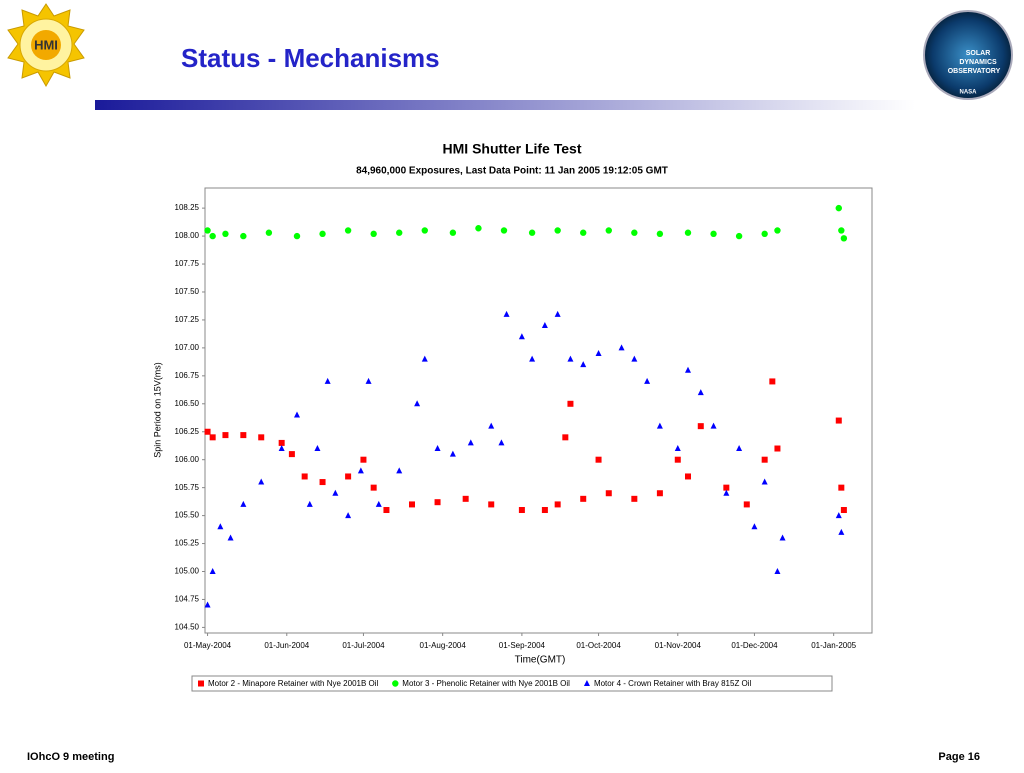  Describe the element at coordinates (208, 645) in the screenshot. I see `x-tick-label: 01-May-2004` at that location.